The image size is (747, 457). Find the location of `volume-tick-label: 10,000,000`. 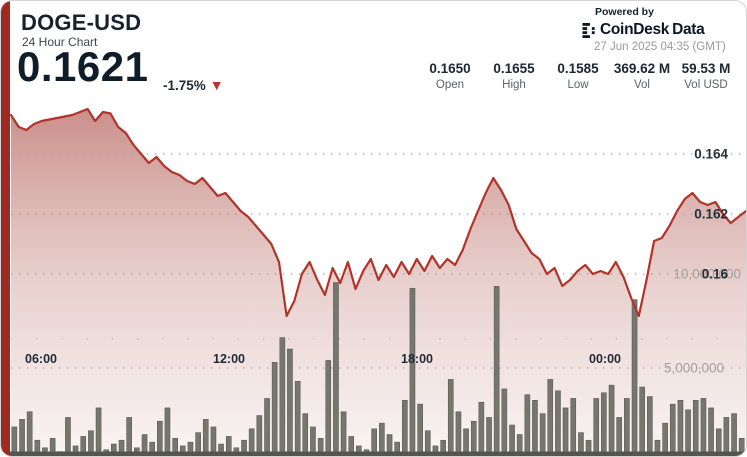

volume-tick-label: 10,000,000 is located at coordinates (707, 274).